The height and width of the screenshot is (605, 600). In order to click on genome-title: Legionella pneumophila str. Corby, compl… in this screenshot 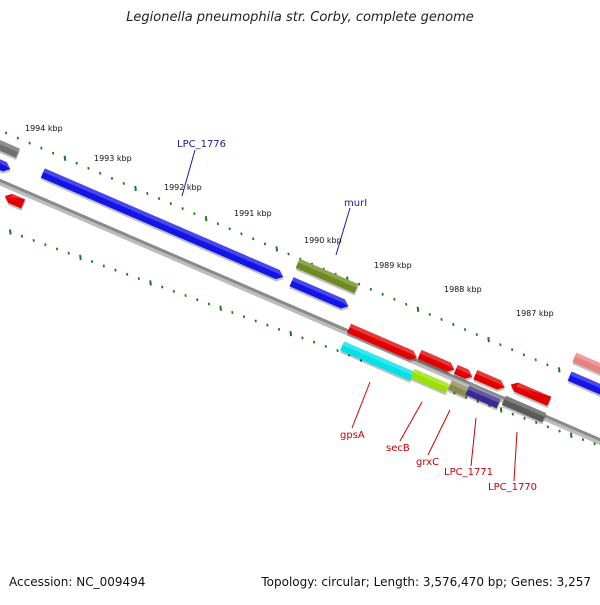, I will do `click(300, 17)`.